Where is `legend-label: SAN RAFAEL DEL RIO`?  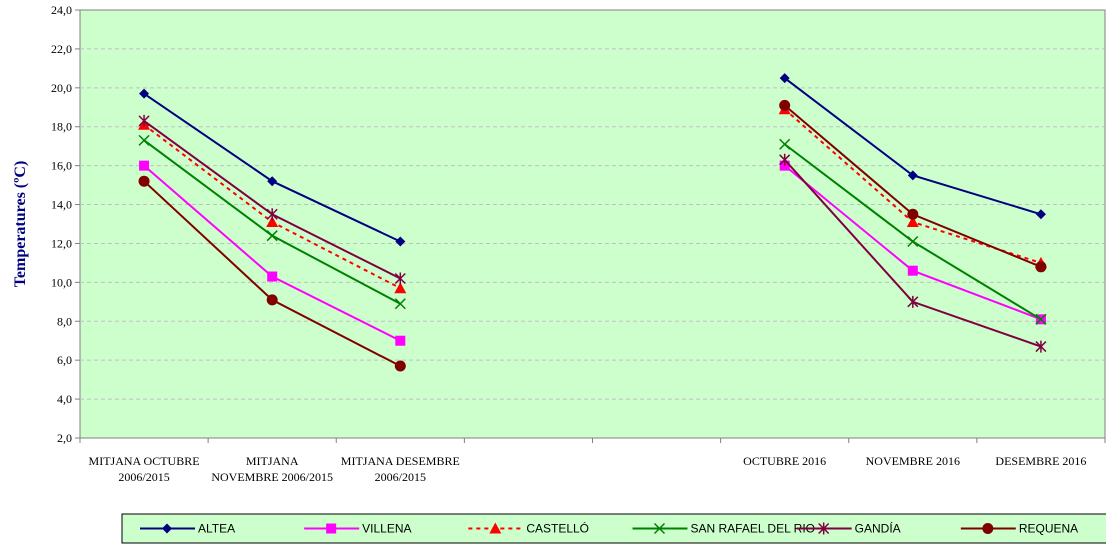
legend-label: SAN RAFAEL DEL RIO is located at coordinates (753, 529).